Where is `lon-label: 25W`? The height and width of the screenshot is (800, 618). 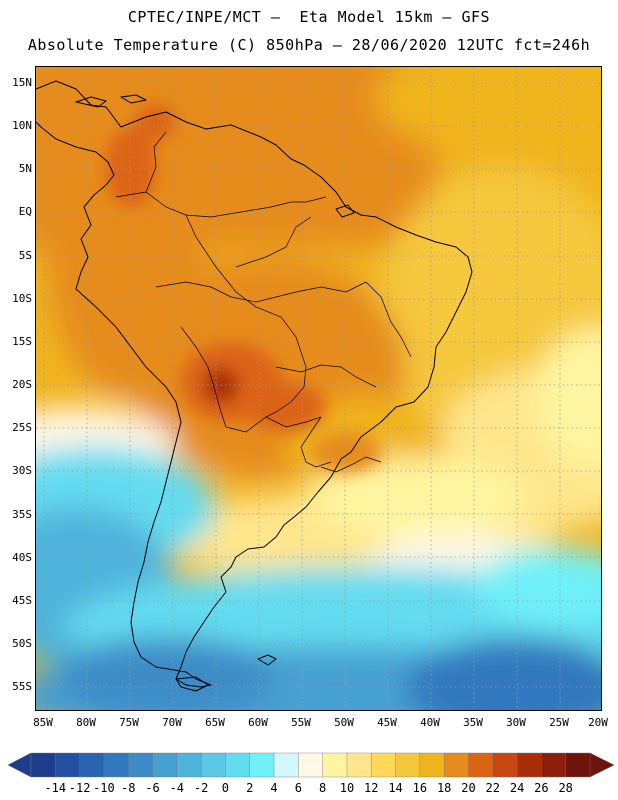 lon-label: 25W is located at coordinates (559, 722).